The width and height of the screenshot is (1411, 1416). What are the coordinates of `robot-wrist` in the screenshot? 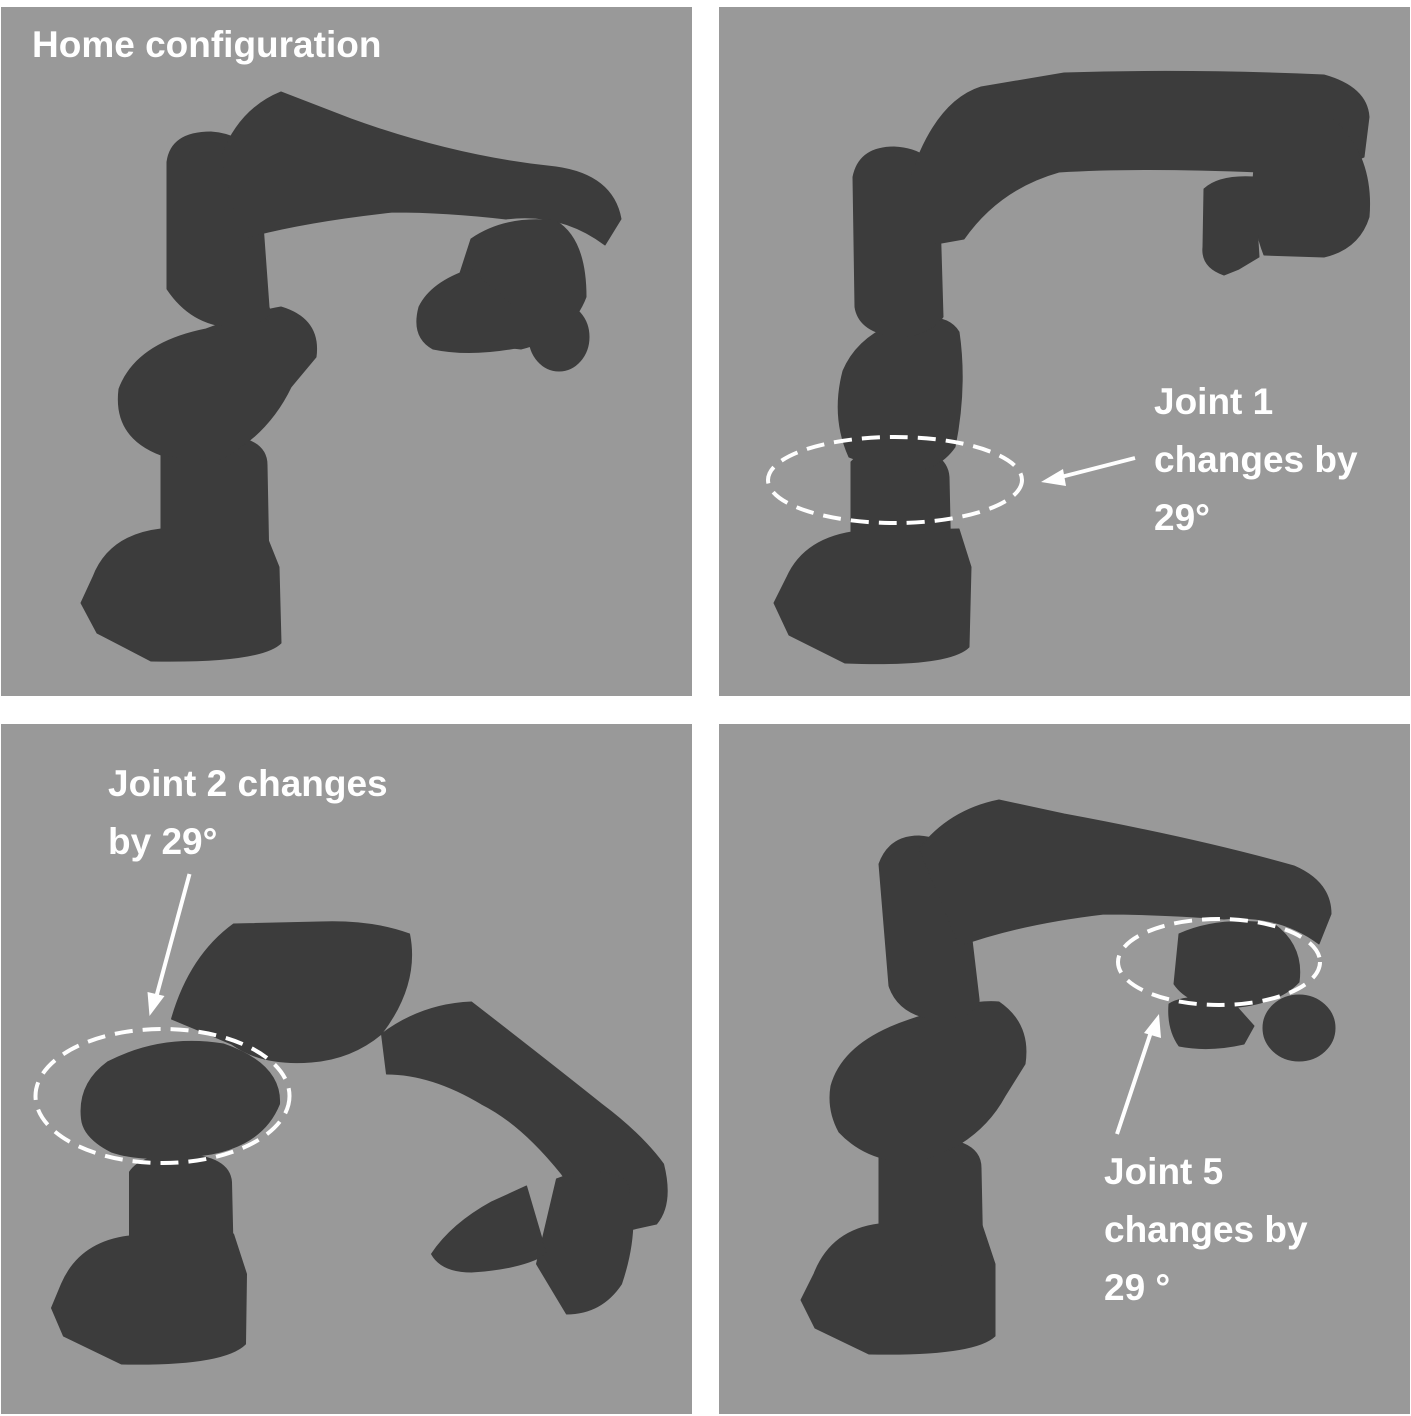 It's located at (585, 1243).